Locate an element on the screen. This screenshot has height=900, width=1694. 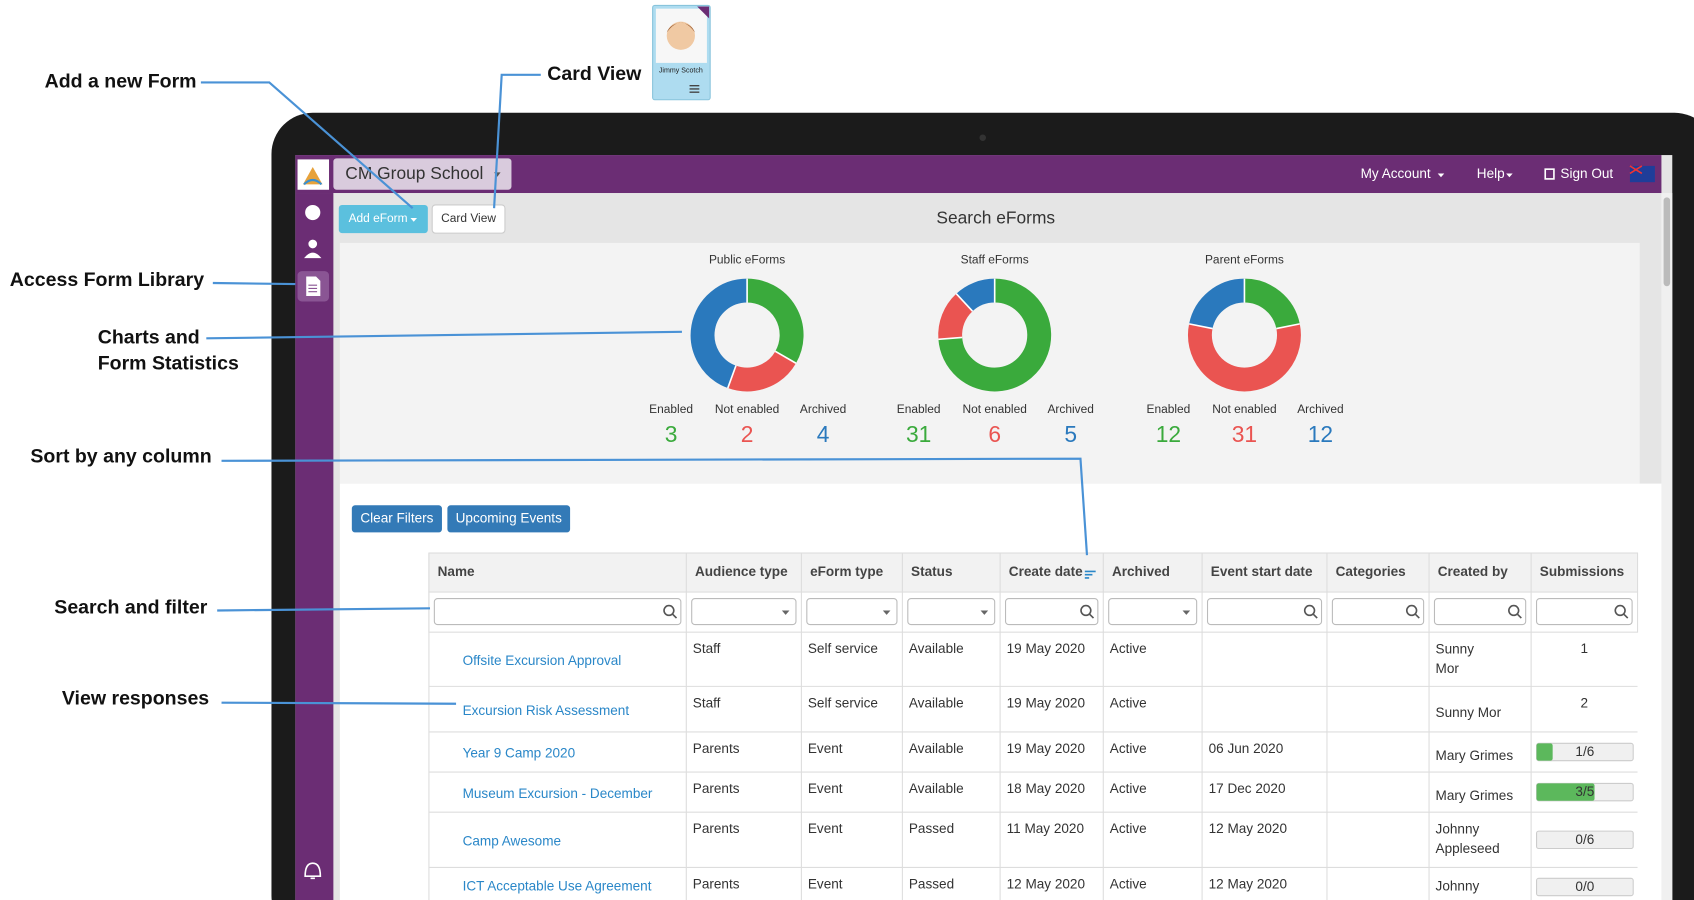
dropdown-caret is located at coordinates (984, 612).